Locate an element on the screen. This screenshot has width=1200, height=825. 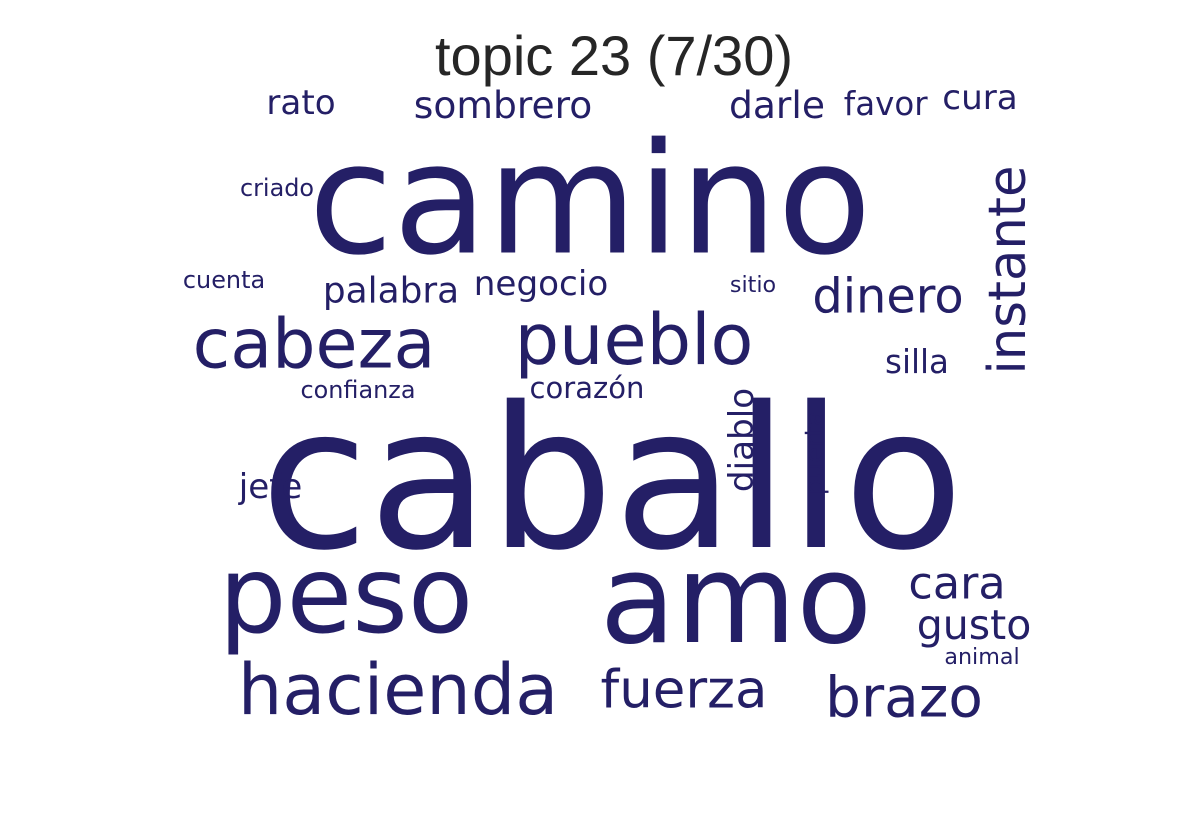
word-jefe: jefe is located at coordinates (270, 487).